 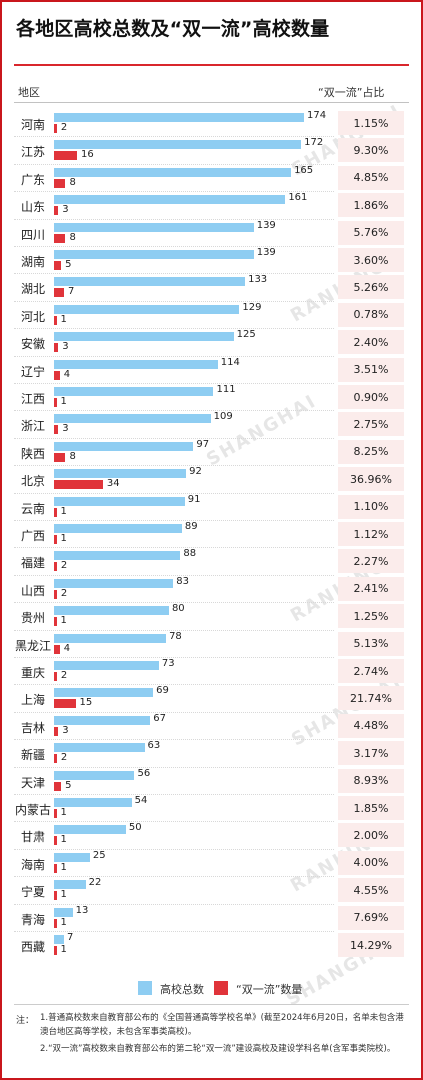 I want to click on ratio-cell: 1.10%, so click(x=371, y=506).